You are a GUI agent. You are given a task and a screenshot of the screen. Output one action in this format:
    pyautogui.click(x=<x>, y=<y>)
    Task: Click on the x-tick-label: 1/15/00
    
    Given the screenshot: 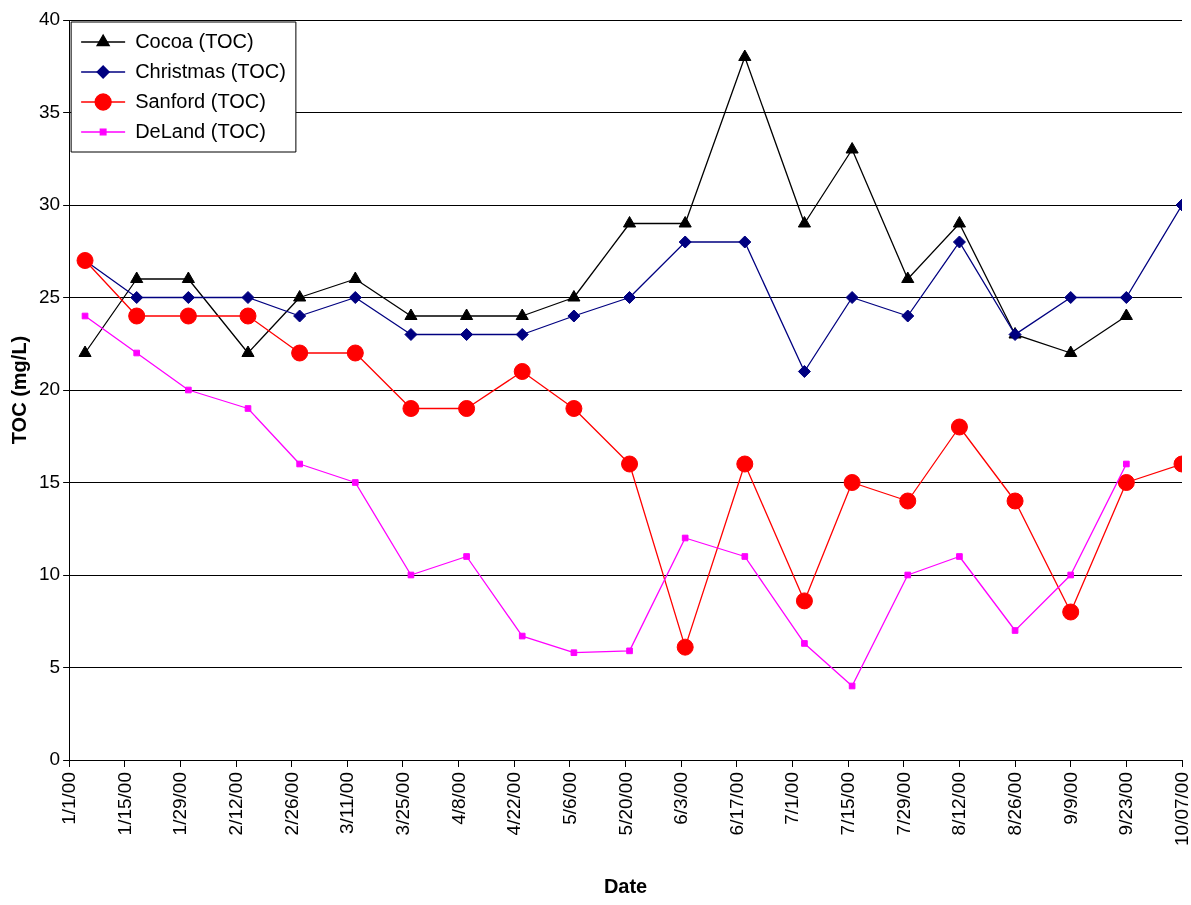 What is the action you would take?
    pyautogui.click(x=124, y=804)
    